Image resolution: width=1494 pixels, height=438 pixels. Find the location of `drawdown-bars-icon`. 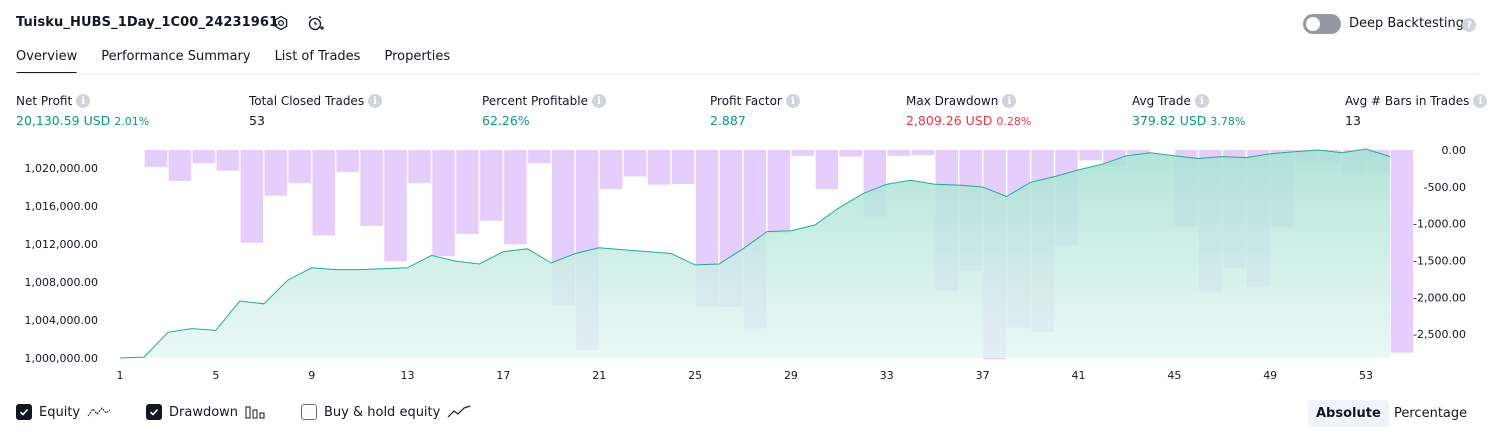

drawdown-bars-icon is located at coordinates (255, 412).